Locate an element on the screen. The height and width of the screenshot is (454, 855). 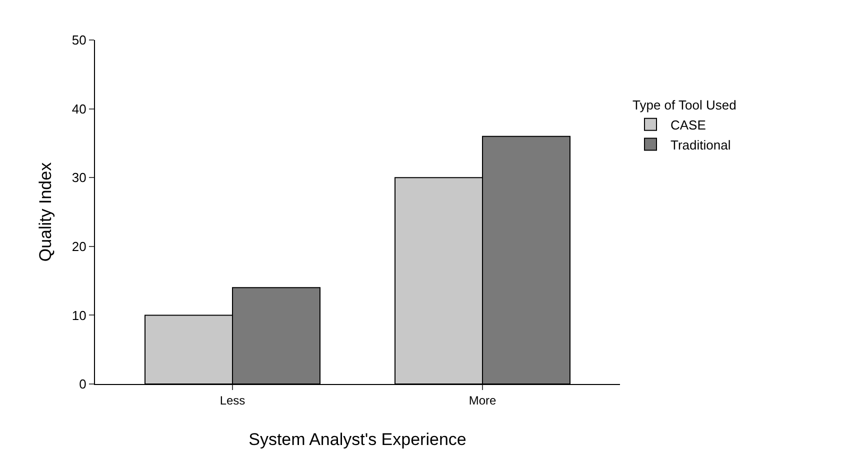
legend-label: CASE is located at coordinates (688, 124).